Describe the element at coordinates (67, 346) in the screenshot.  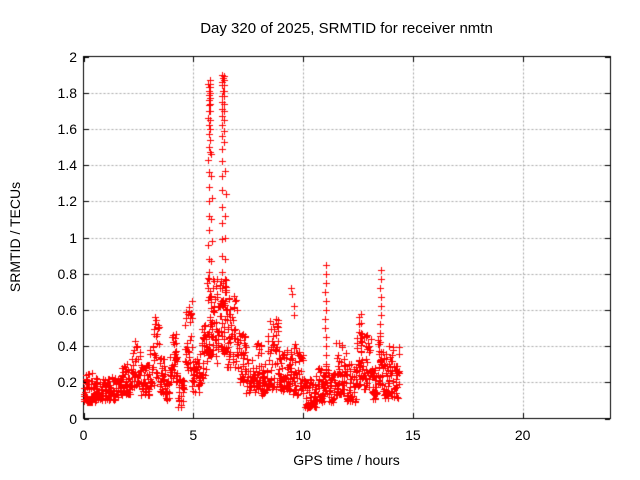
I see `y-tick-label: 0.4` at that location.